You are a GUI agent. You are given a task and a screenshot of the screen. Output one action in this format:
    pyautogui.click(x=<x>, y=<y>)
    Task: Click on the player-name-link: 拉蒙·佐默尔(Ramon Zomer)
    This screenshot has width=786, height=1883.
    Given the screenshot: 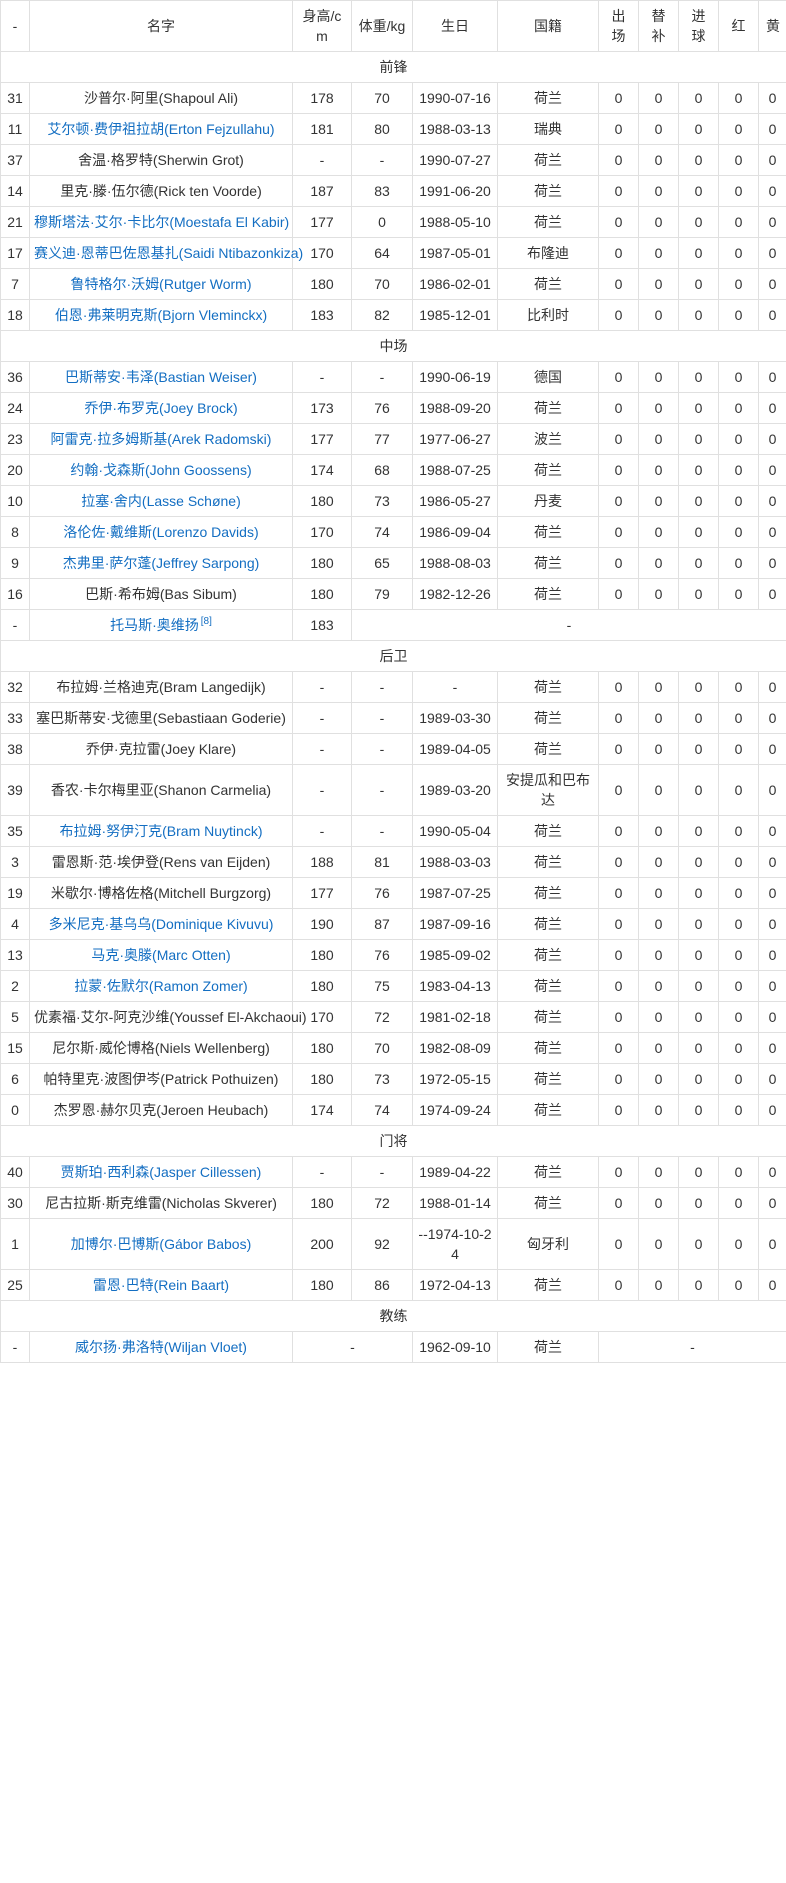 What is the action you would take?
    pyautogui.click(x=161, y=986)
    